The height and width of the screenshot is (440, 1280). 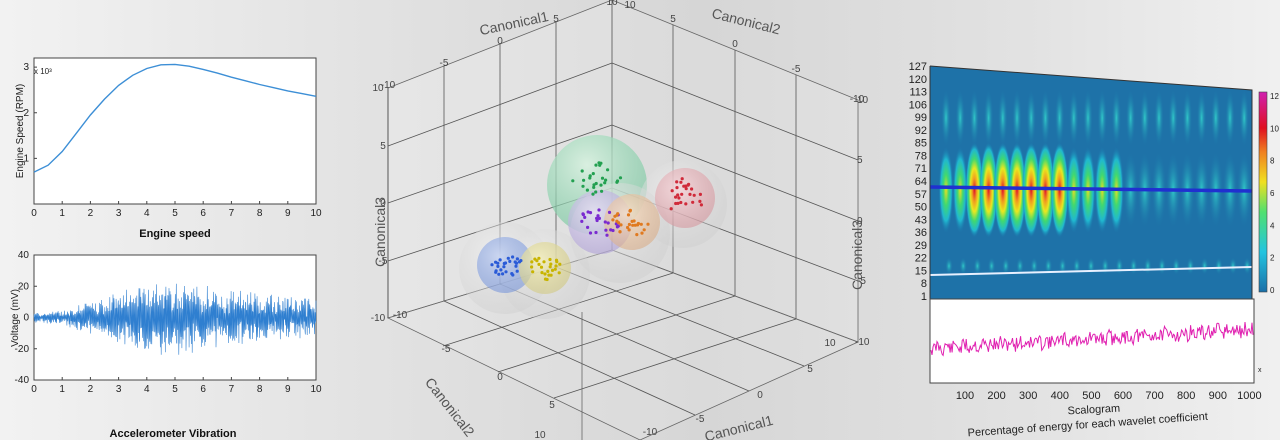 I want to click on cluster-blue-sphere, so click(x=505, y=265).